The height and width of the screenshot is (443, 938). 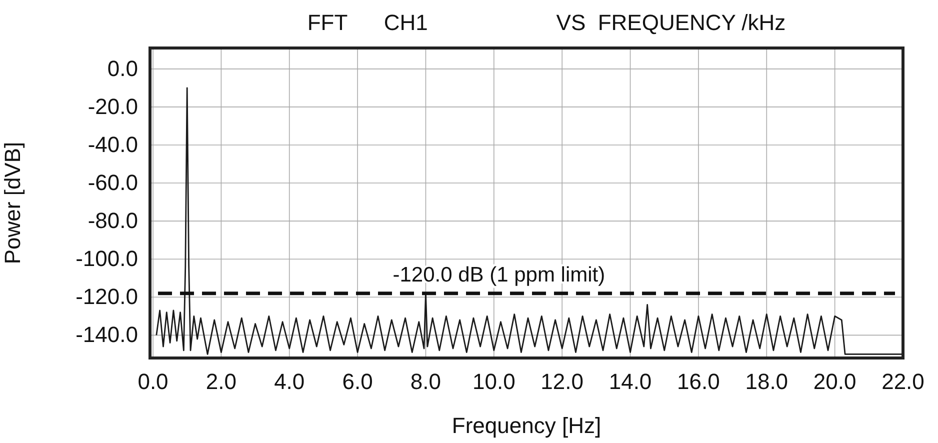 What do you see at coordinates (630, 381) in the screenshot?
I see `x-tick-label: 14.0` at bounding box center [630, 381].